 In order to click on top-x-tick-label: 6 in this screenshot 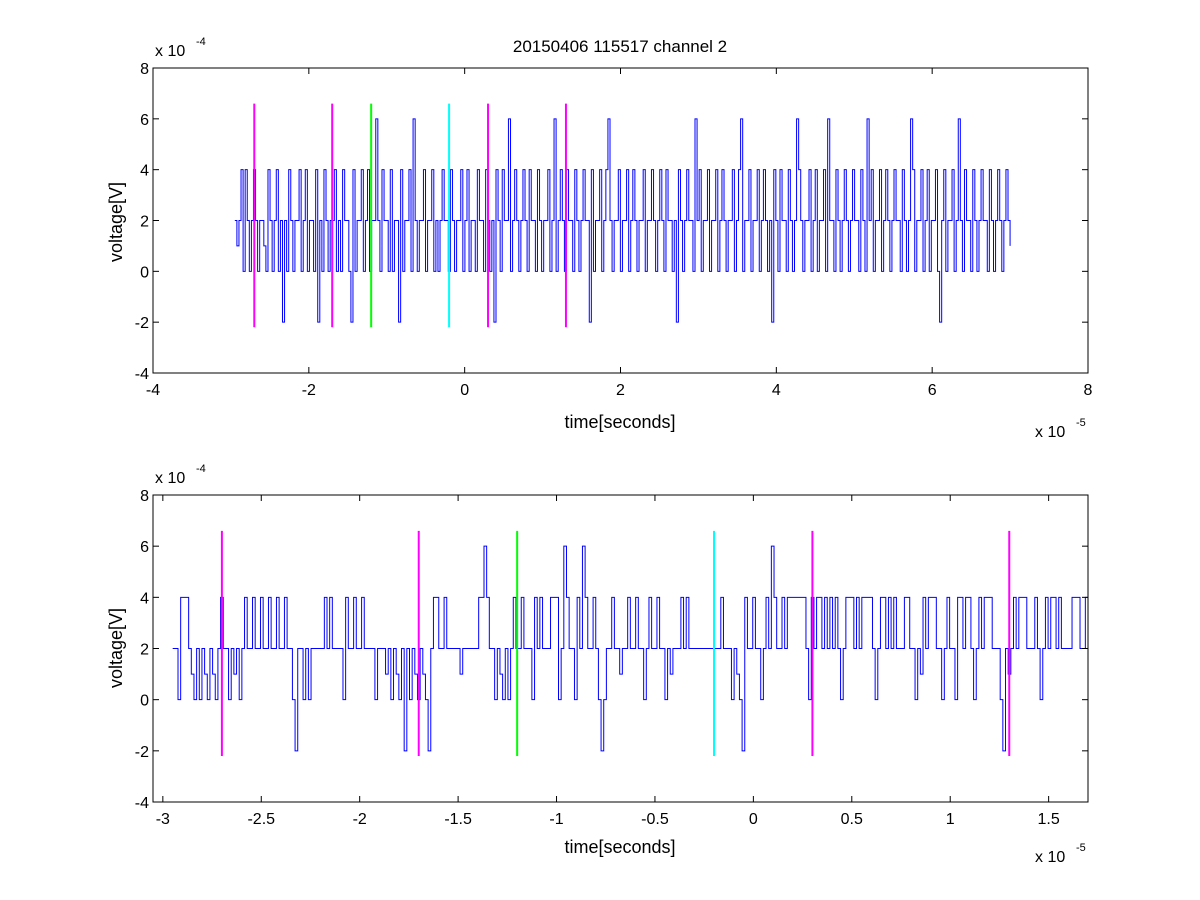, I will do `click(932, 390)`.